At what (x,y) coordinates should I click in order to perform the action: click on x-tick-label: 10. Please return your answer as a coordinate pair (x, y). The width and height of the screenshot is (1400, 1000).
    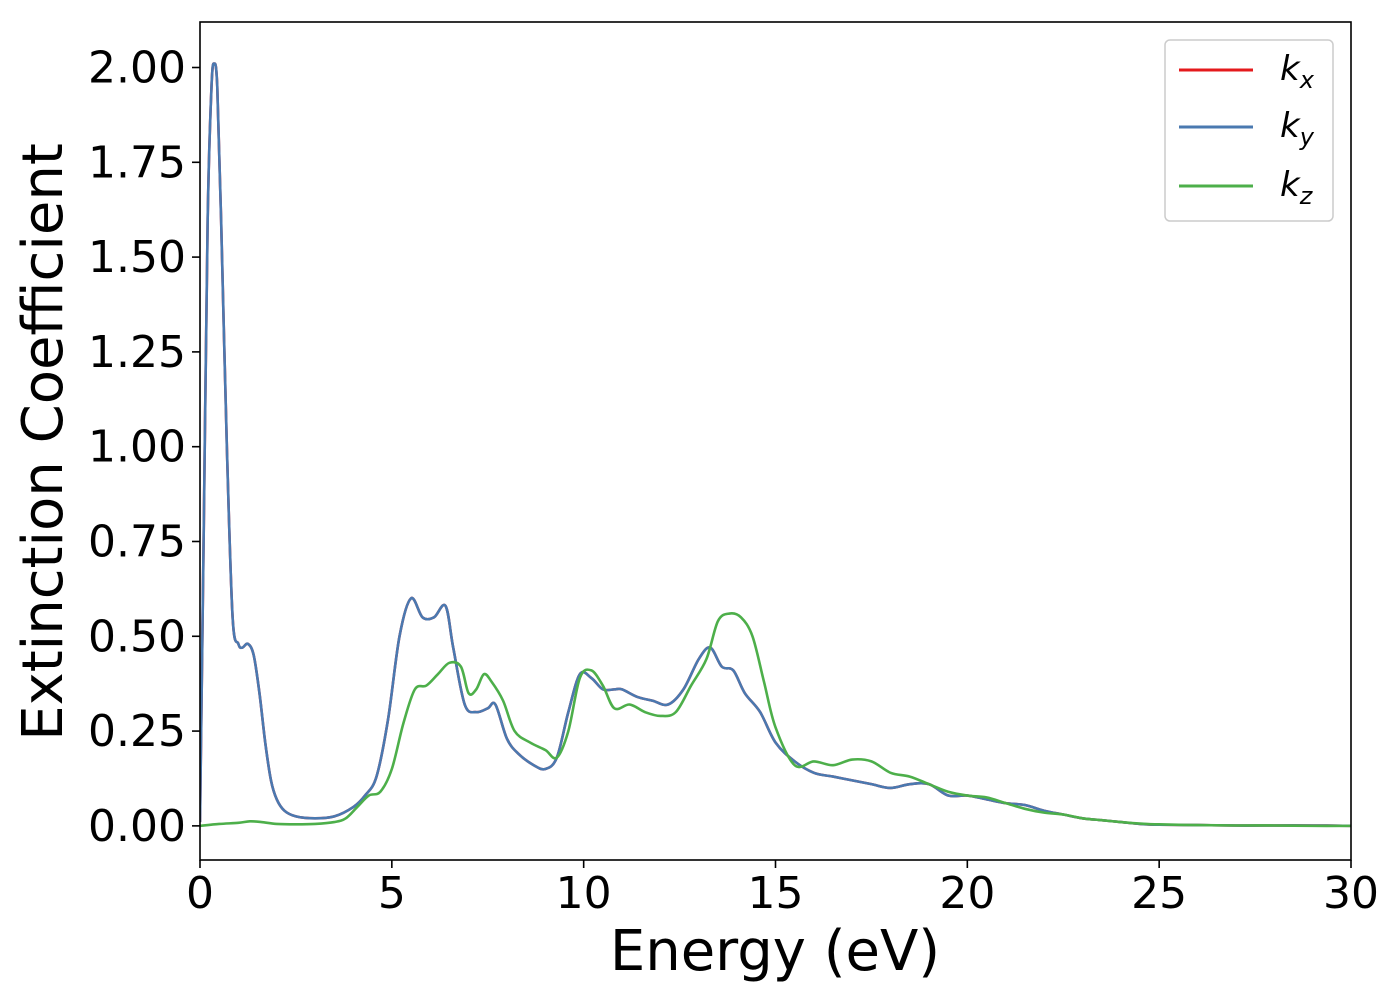
    Looking at the image, I should click on (584, 893).